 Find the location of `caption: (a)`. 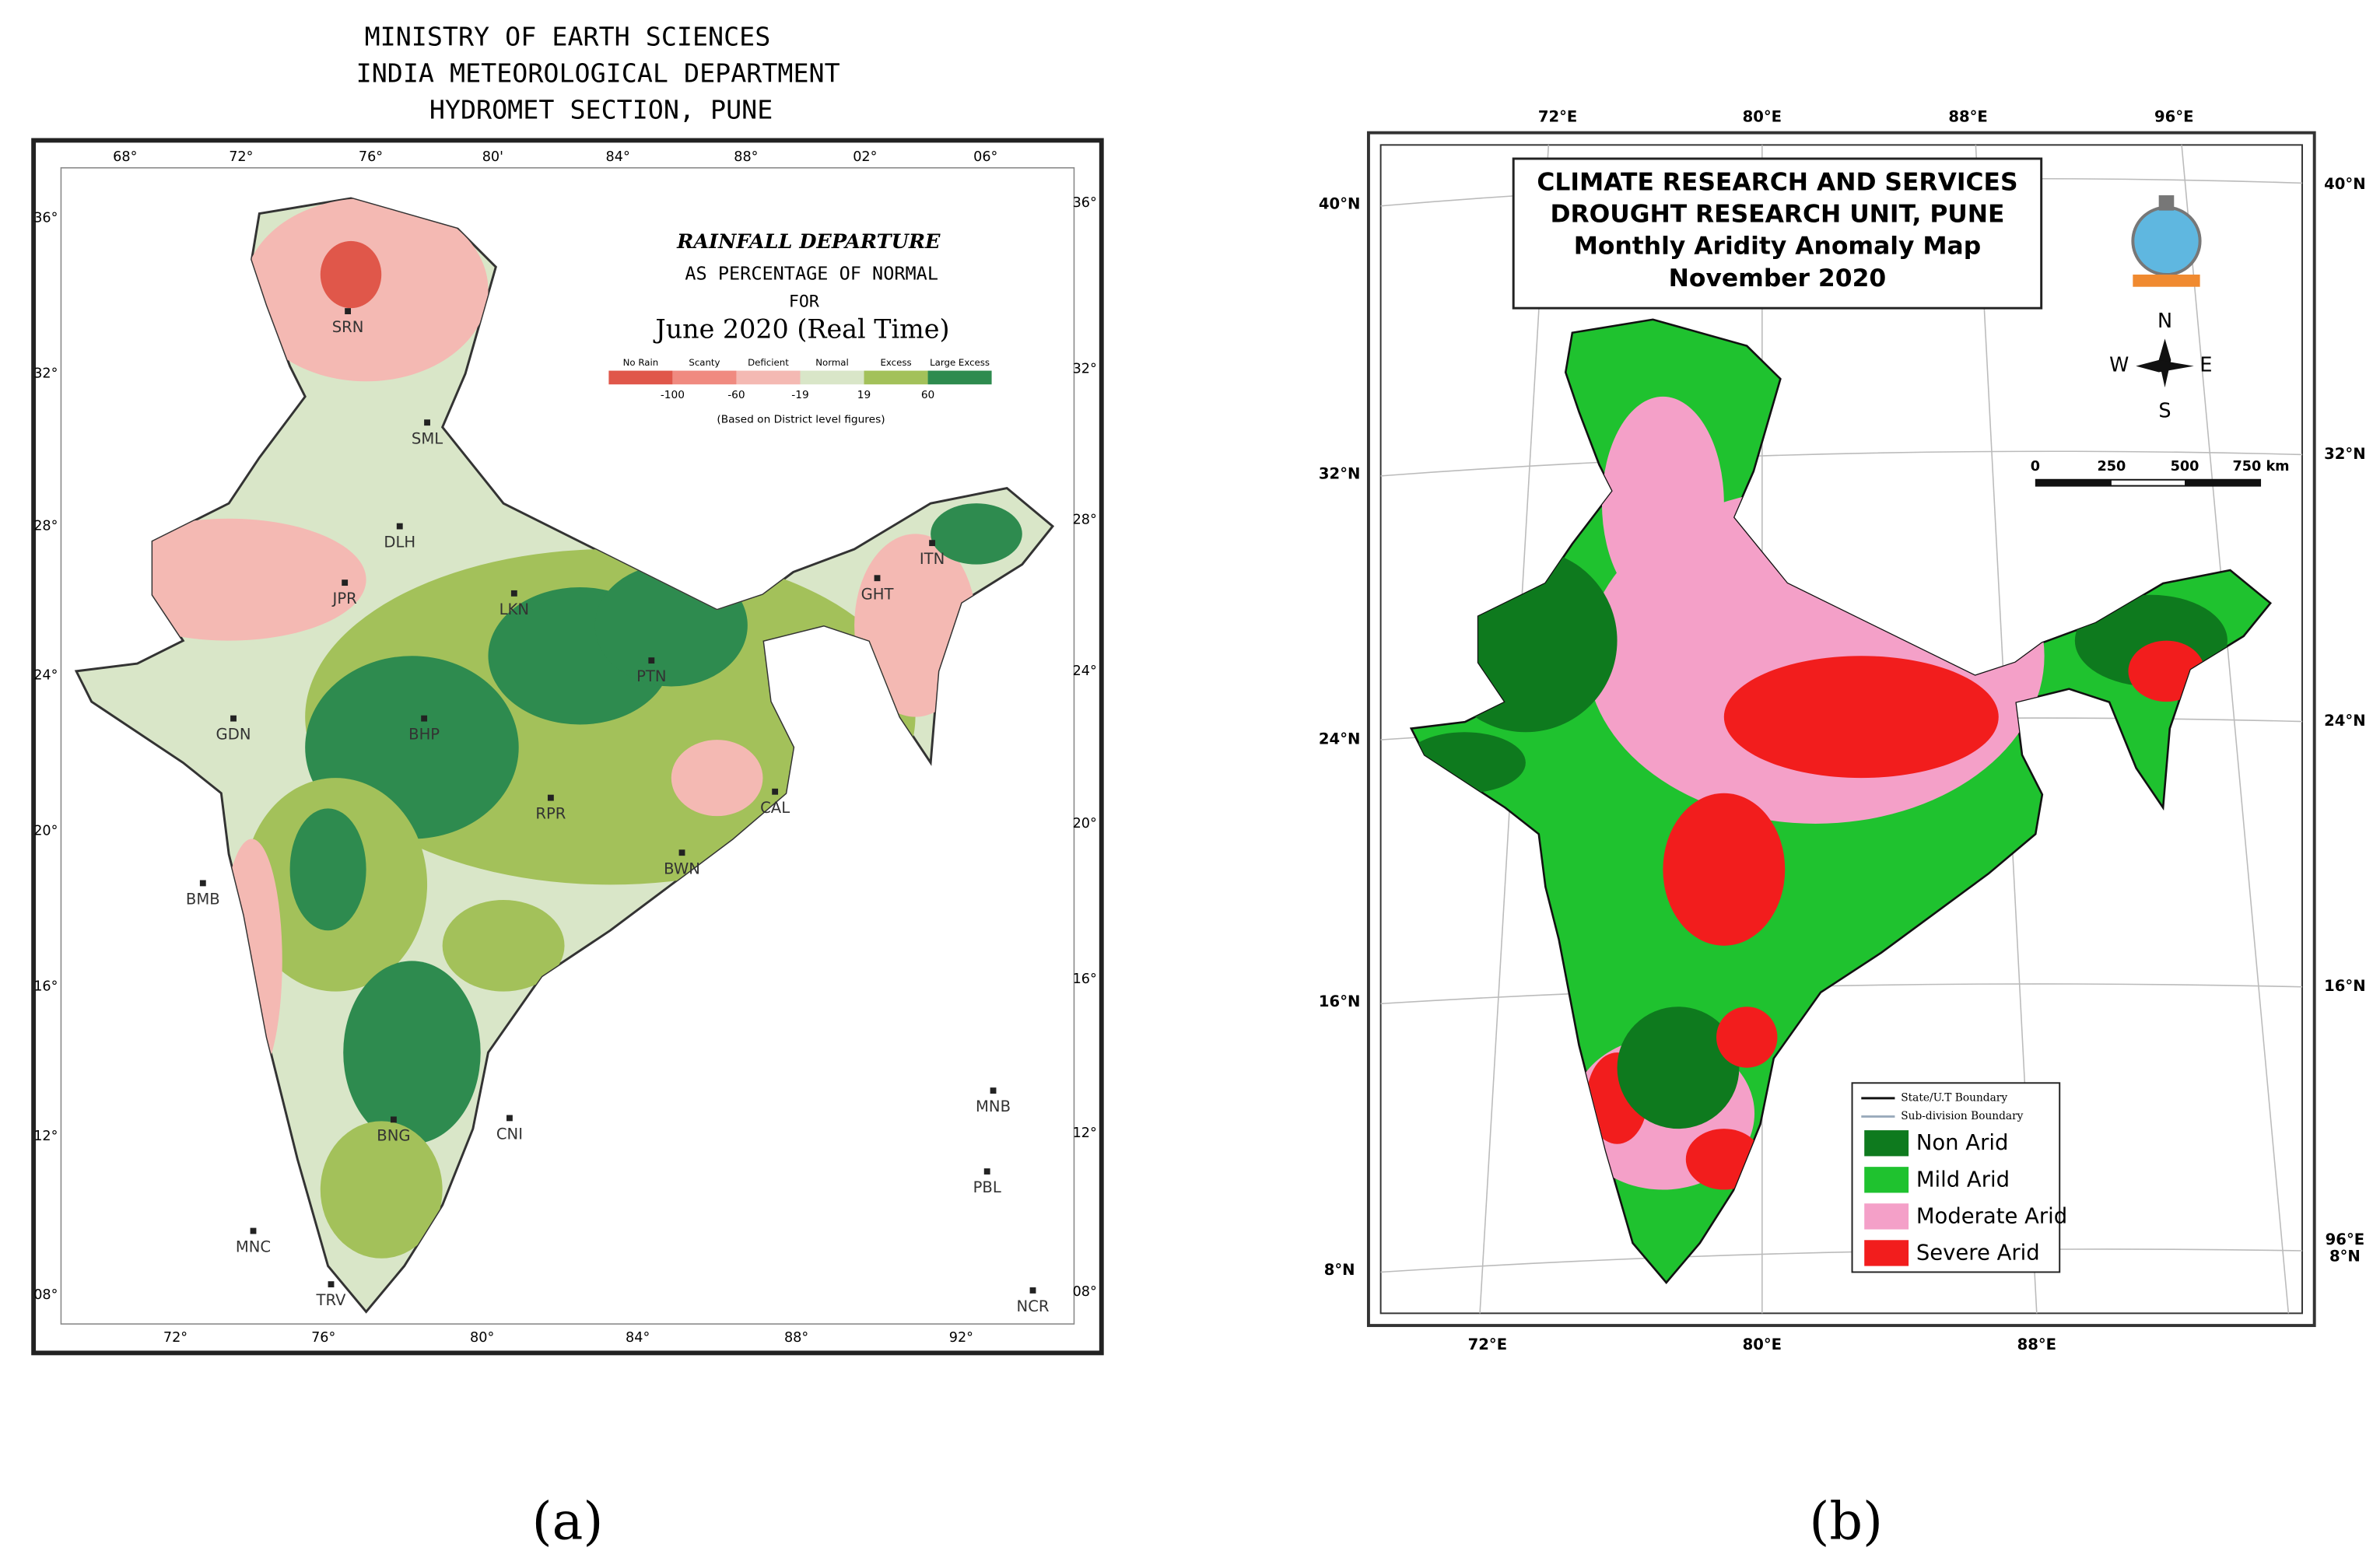

caption: (a) is located at coordinates (568, 1520).